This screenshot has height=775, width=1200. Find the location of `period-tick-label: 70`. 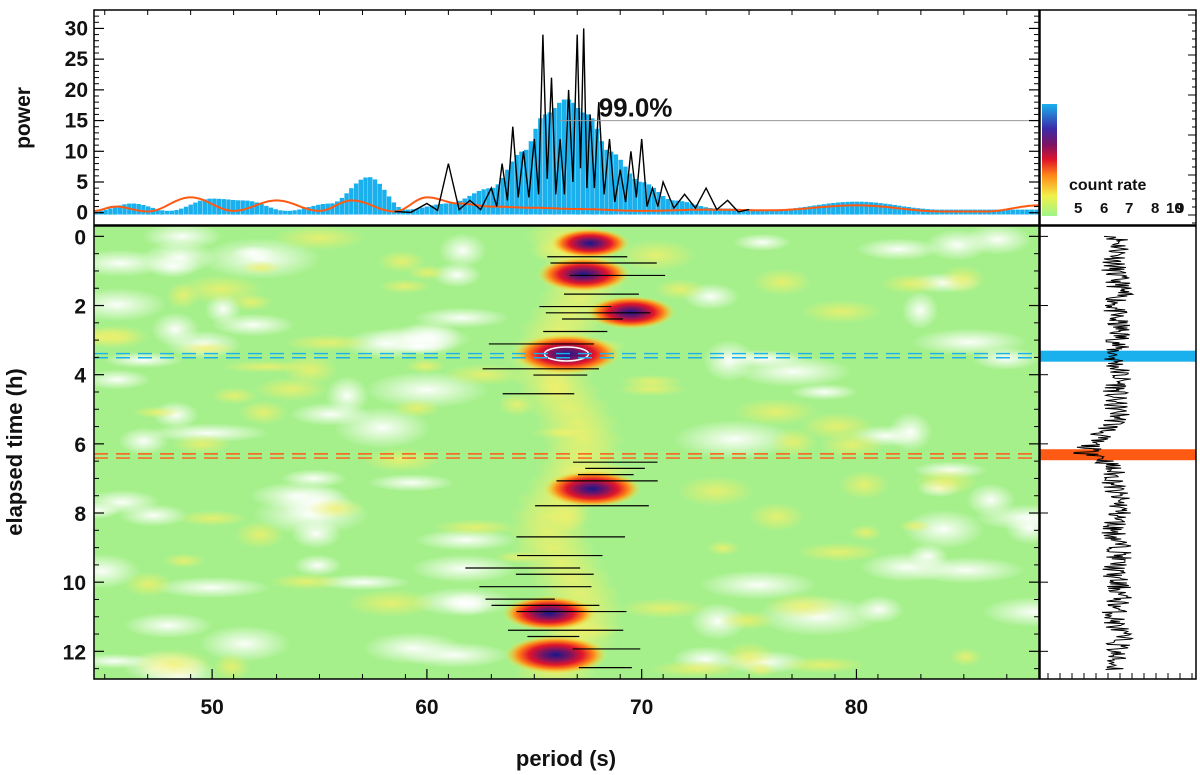

period-tick-label: 70 is located at coordinates (641, 707).